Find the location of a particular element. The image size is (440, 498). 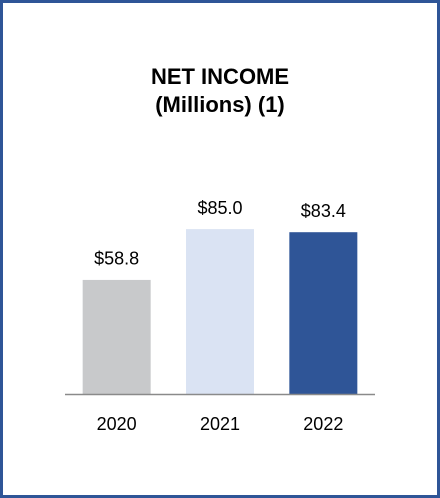

value-label: $58.8 is located at coordinates (116, 259).